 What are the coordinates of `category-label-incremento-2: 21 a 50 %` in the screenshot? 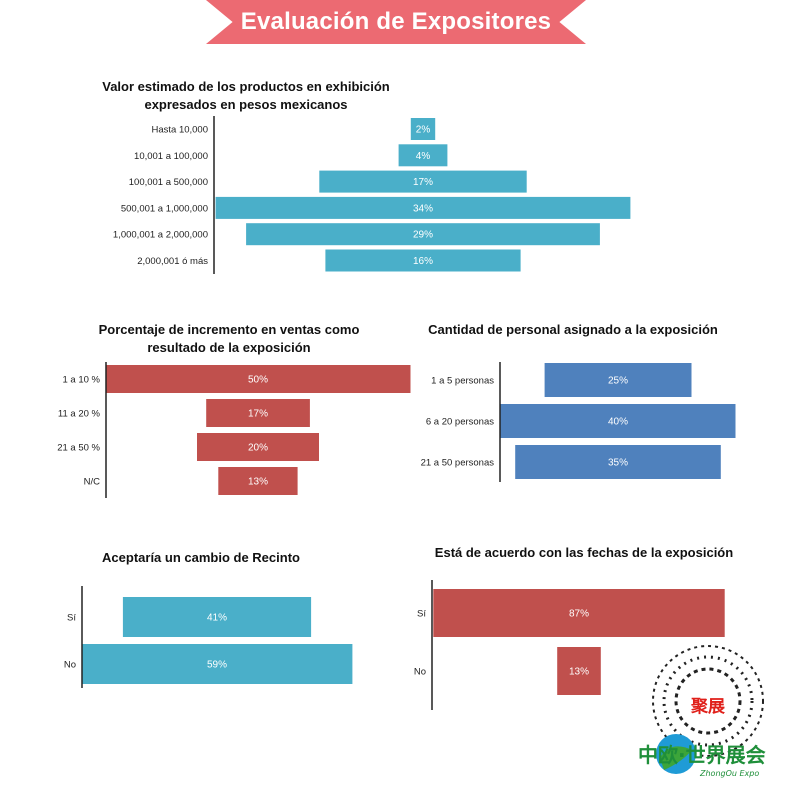 It's located at (78, 448).